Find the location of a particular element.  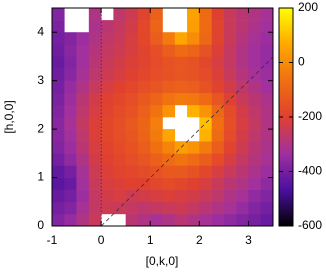

x-tick-label: -1 is located at coordinates (52, 240).